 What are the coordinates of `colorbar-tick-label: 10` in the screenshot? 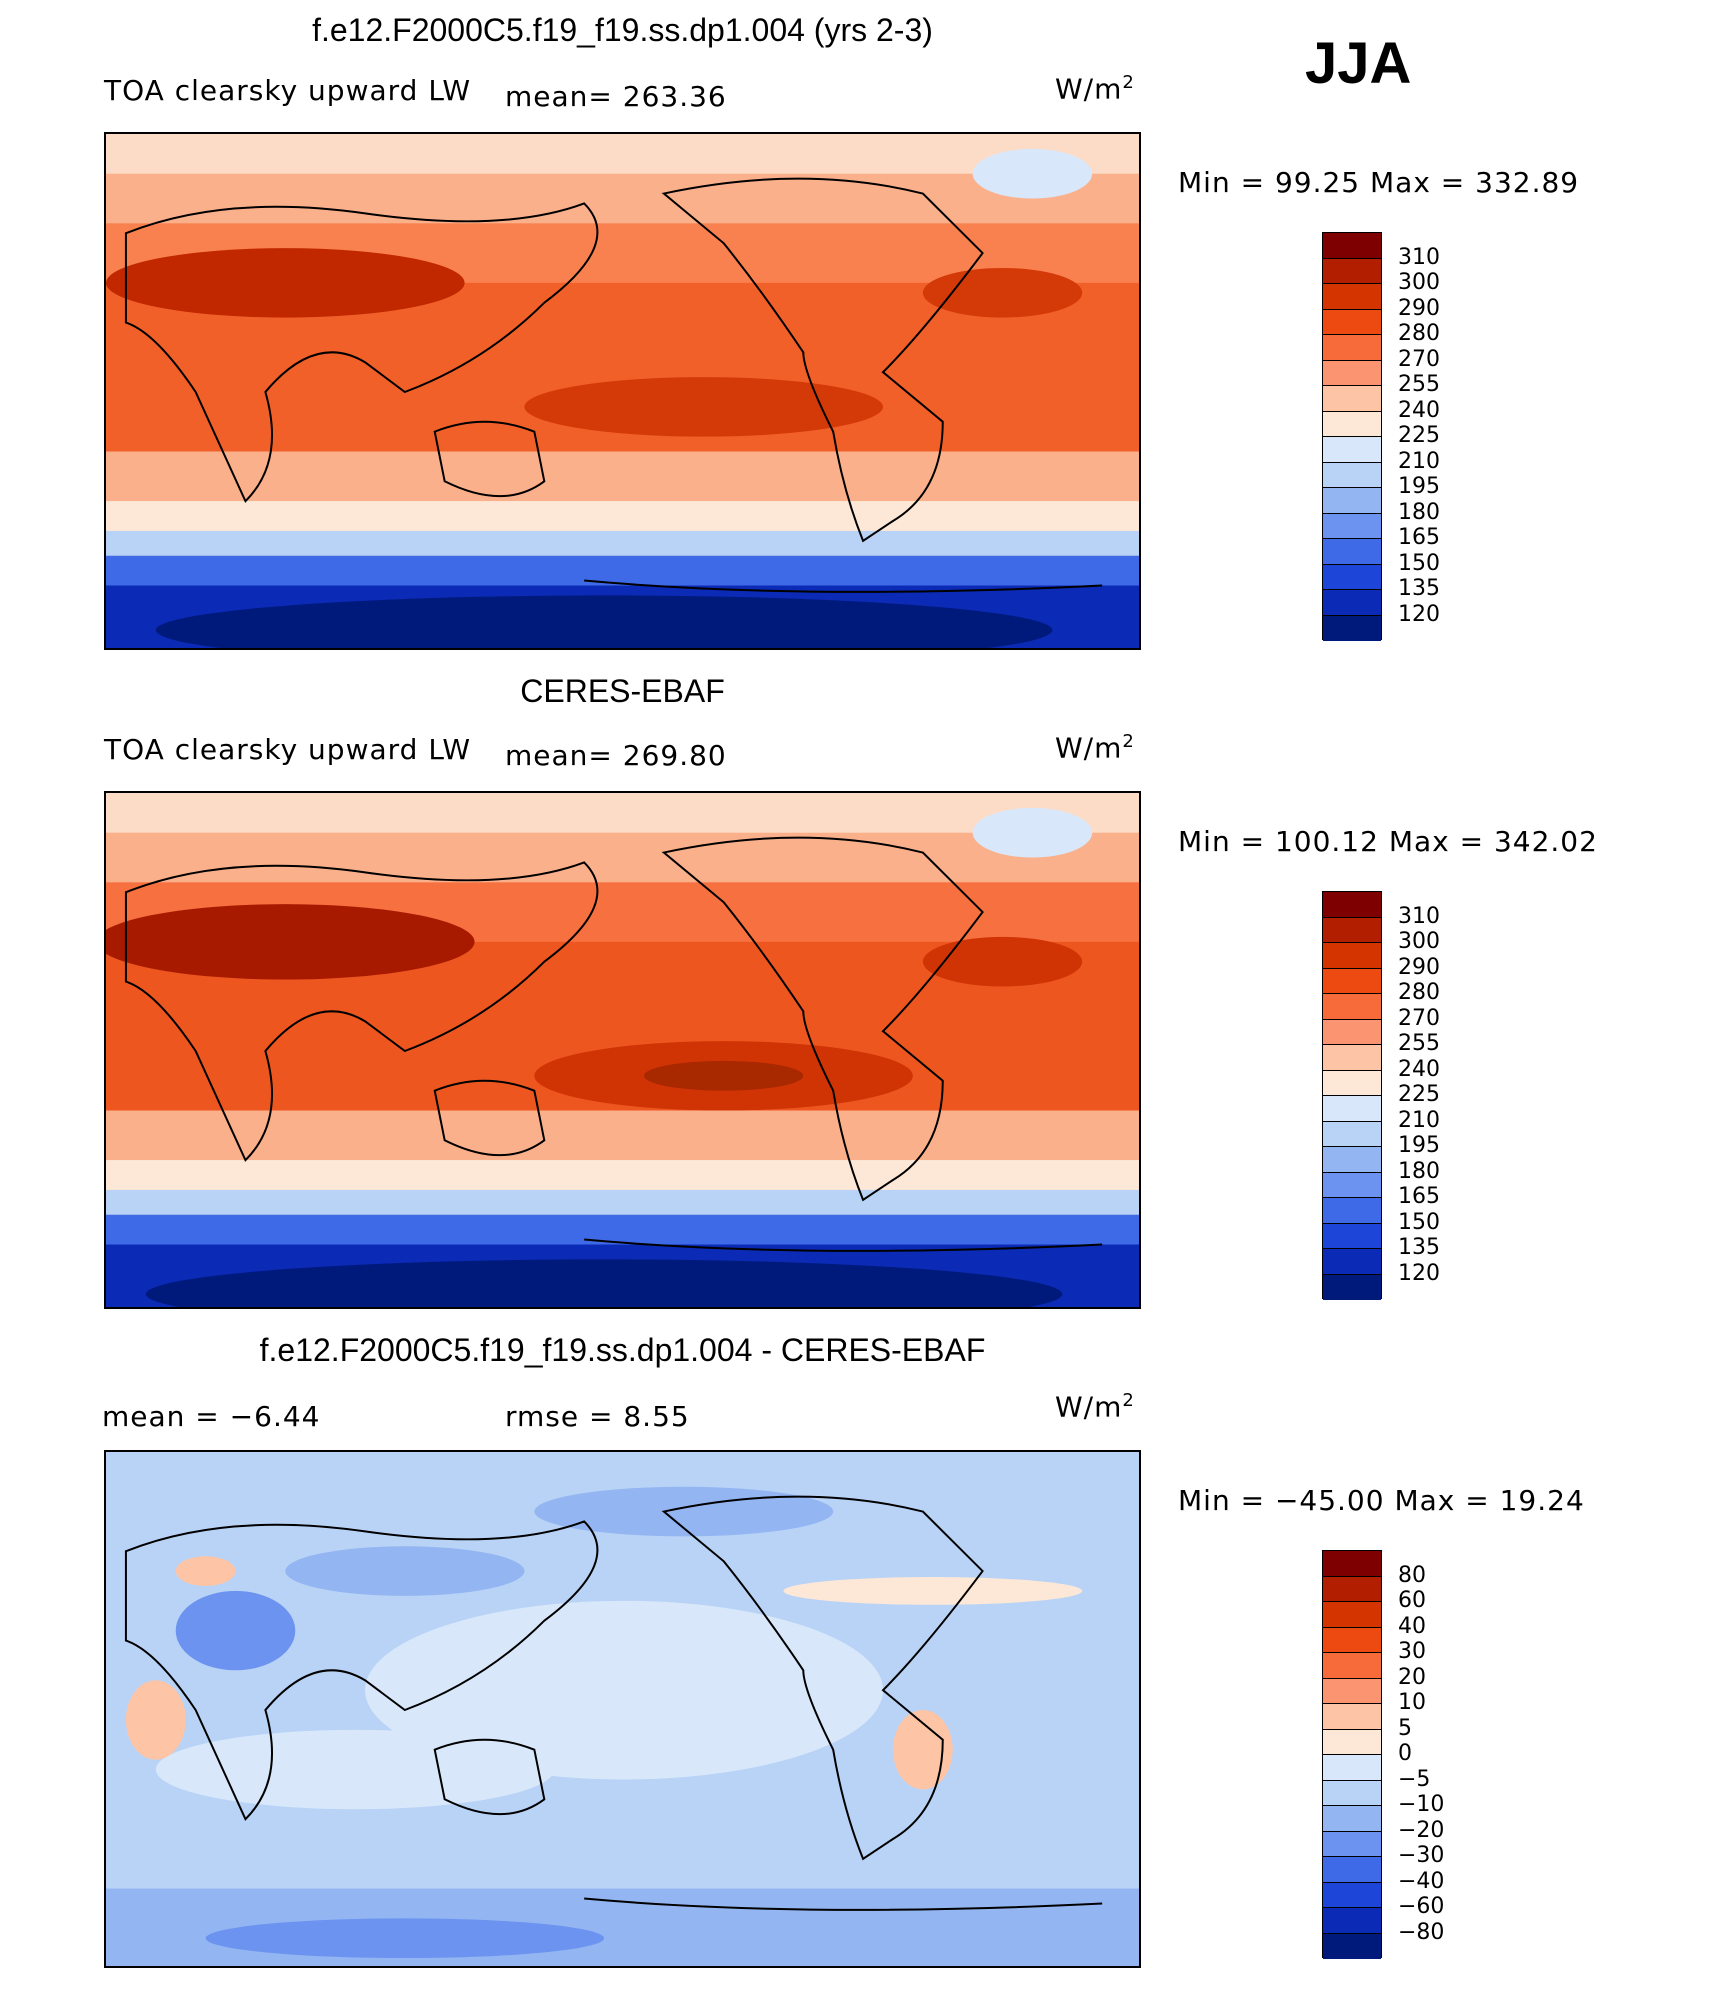 It's located at (1412, 1702).